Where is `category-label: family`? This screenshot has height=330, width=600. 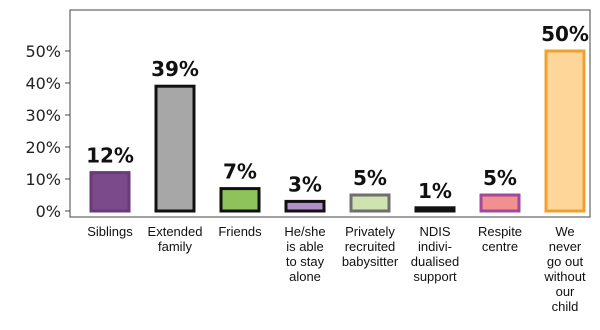
category-label: family is located at coordinates (175, 246).